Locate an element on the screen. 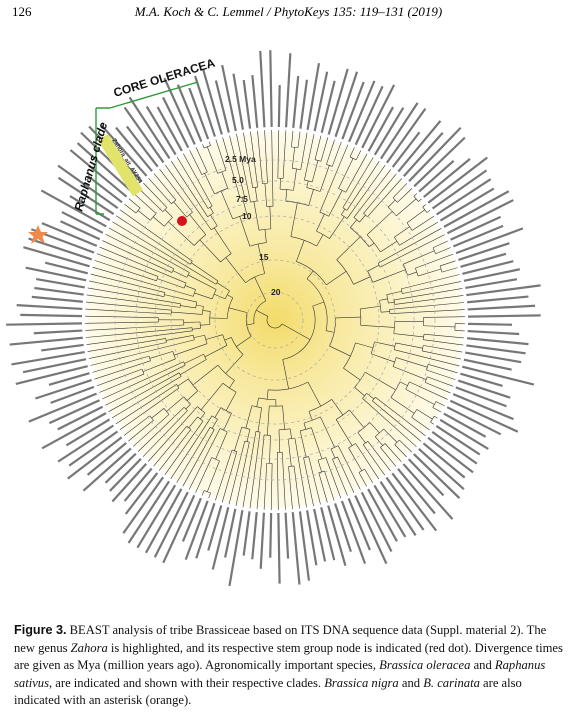 The image size is (577, 720). core-oleracea-bracket is located at coordinates (154, 95).